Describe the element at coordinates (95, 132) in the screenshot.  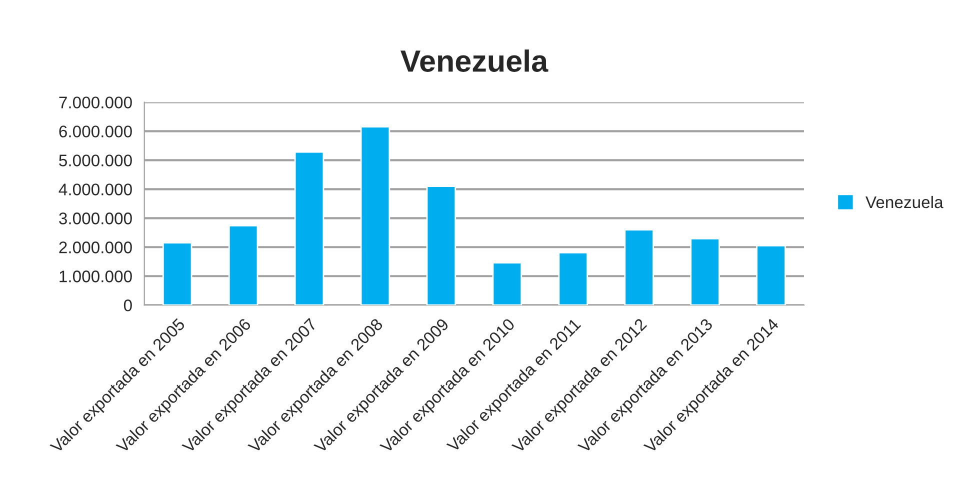
I see `y-tick-label: 6.000.000` at that location.